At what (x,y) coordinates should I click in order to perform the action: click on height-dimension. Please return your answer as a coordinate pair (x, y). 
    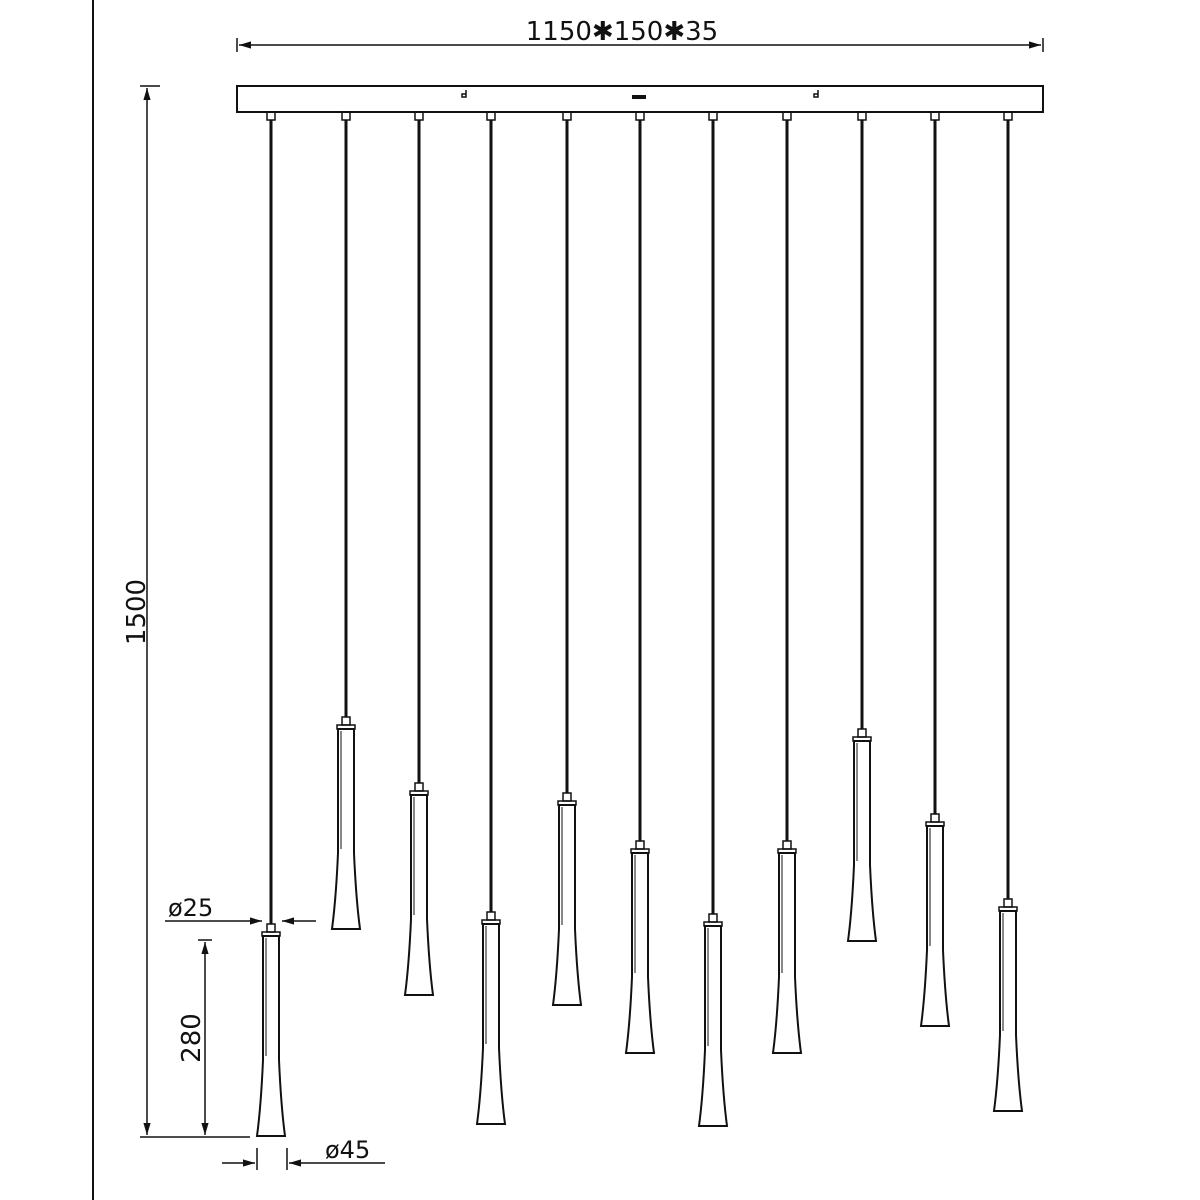
    Looking at the image, I should click on (195, 611).